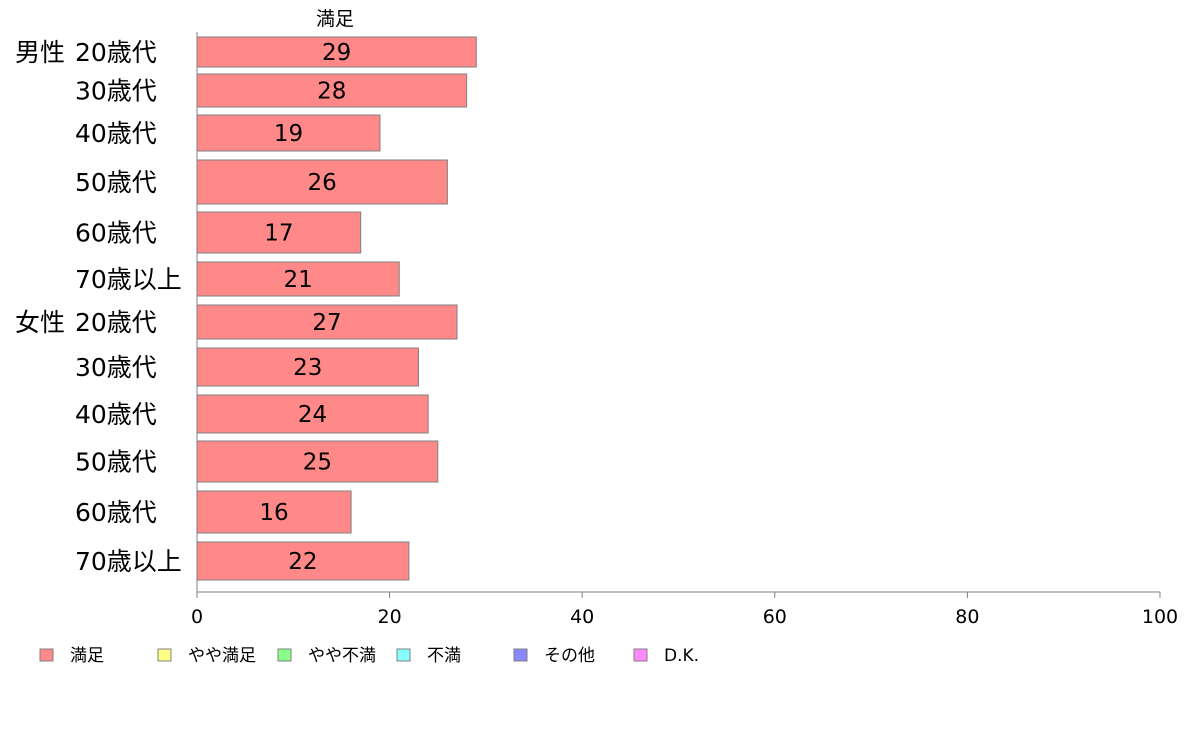 The image size is (1188, 736). What do you see at coordinates (569, 656) in the screenshot?
I see `legend-label: その他` at bounding box center [569, 656].